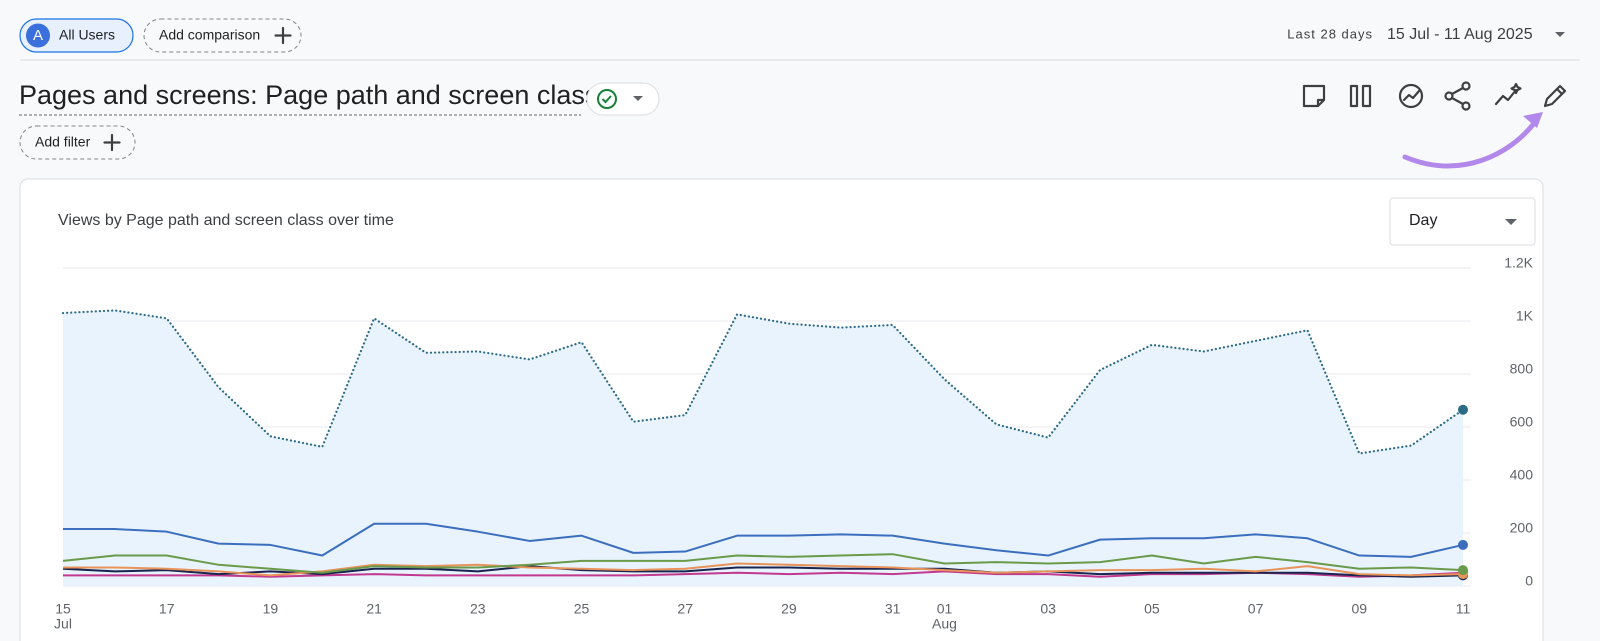  I want to click on add-filter-chip, so click(77, 142).